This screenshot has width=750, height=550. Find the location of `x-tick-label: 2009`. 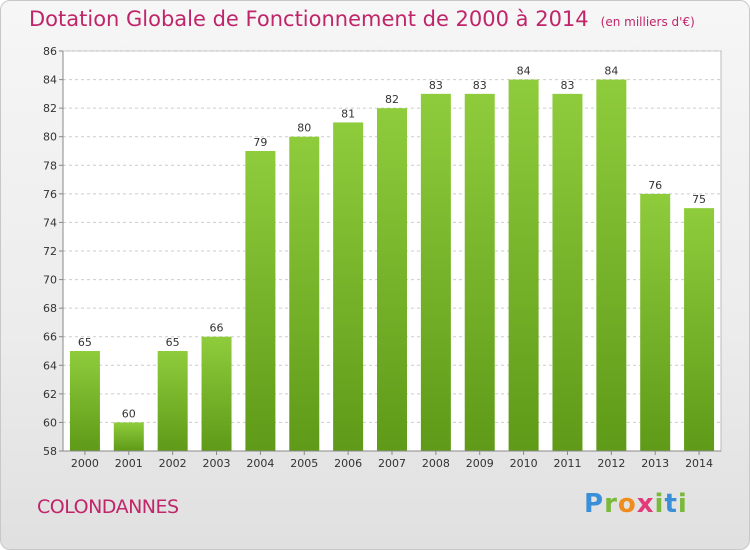

x-tick-label: 2009 is located at coordinates (480, 463).